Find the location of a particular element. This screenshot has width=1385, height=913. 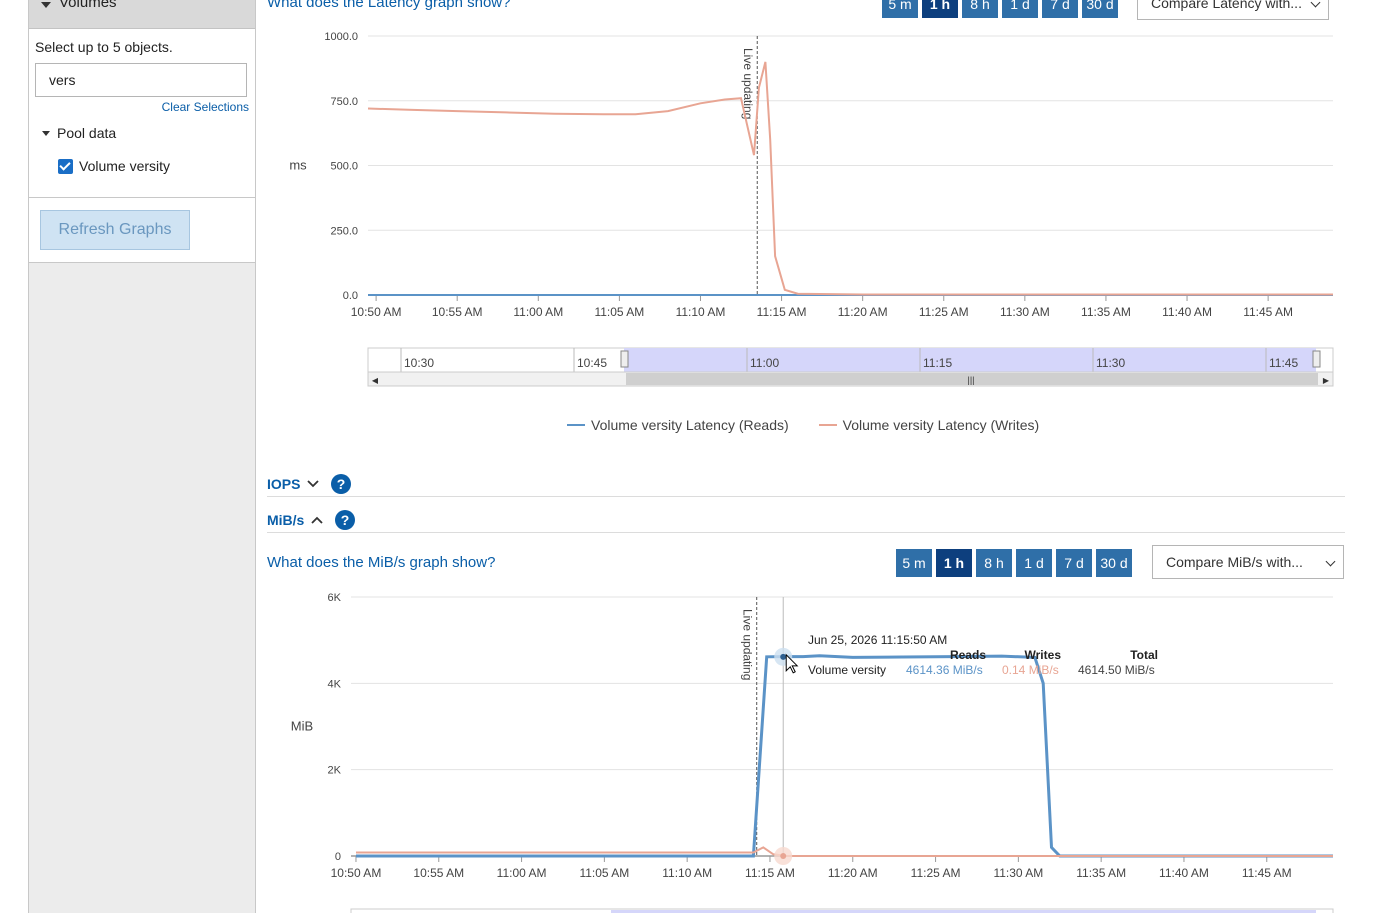

mibs-range-1d: 1 d is located at coordinates (1034, 563).